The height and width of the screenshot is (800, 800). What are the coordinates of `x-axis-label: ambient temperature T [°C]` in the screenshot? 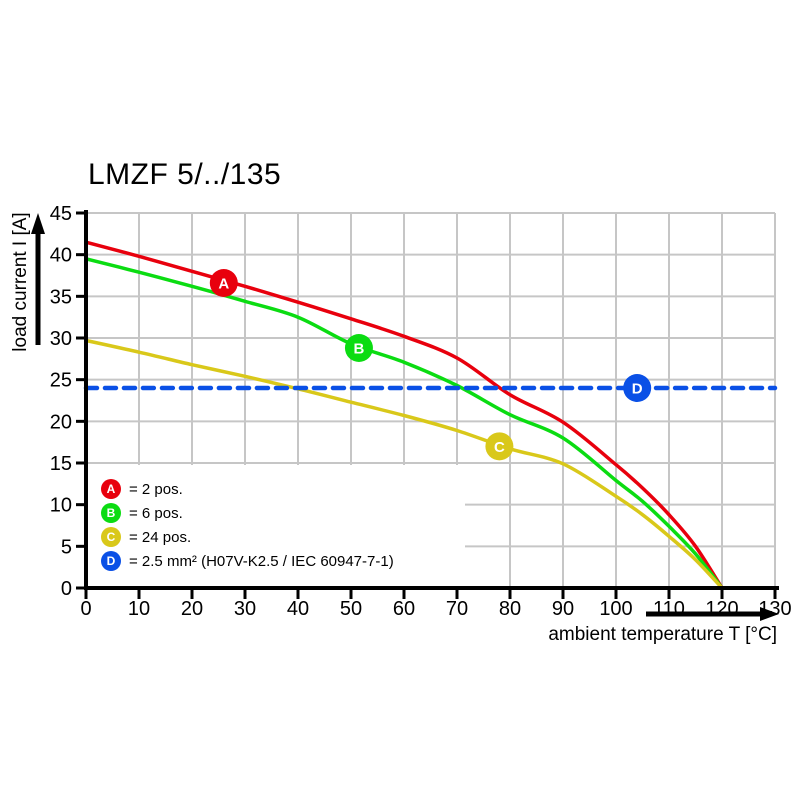 It's located at (662, 634).